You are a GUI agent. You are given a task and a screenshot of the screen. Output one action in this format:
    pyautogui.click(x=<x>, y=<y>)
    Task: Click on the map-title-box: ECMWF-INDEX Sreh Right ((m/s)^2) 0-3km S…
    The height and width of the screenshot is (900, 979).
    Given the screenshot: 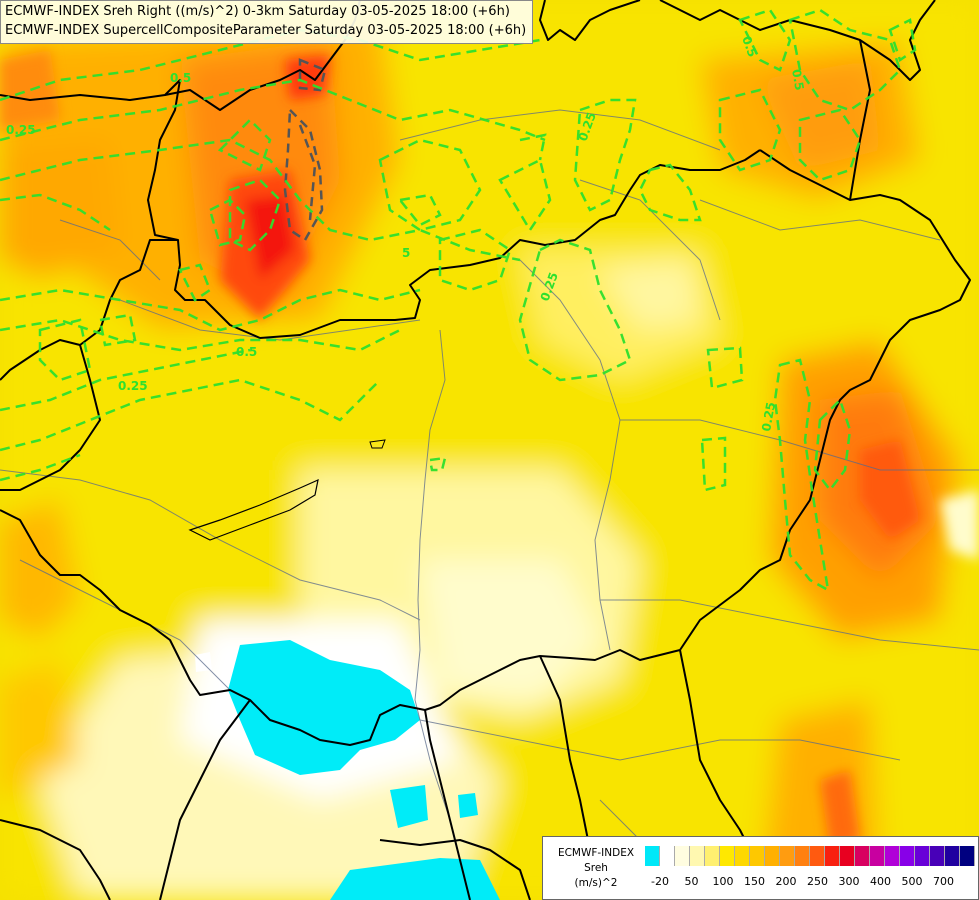 What is the action you would take?
    pyautogui.click(x=266, y=22)
    